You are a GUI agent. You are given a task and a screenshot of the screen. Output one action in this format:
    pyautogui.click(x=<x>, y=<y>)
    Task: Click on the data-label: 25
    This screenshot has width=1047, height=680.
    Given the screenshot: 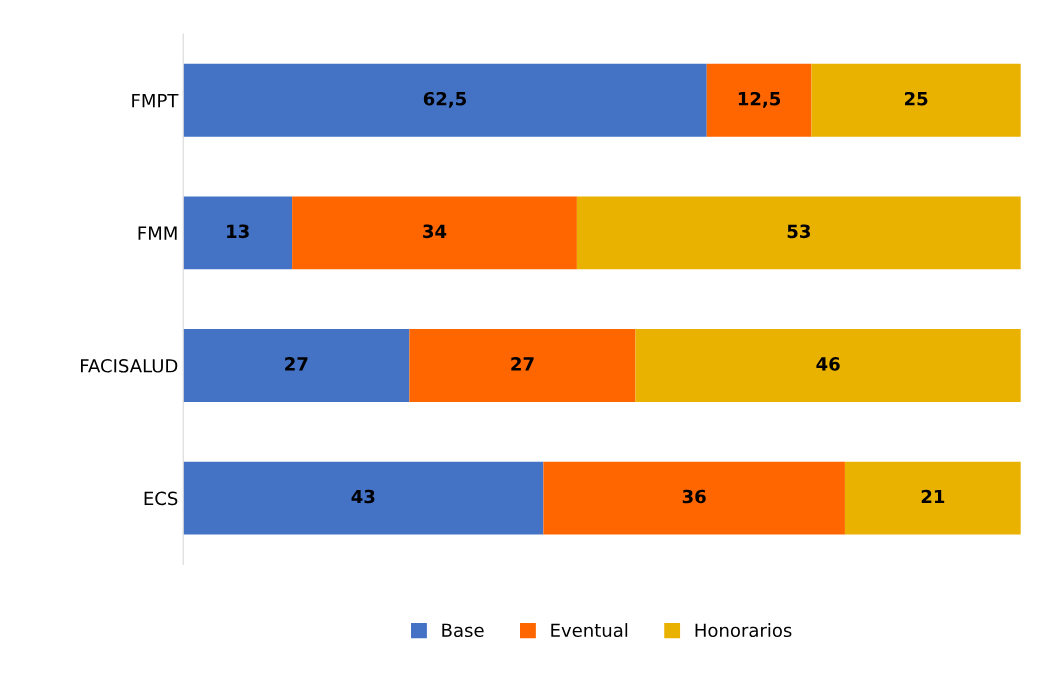 What is the action you would take?
    pyautogui.click(x=916, y=98)
    